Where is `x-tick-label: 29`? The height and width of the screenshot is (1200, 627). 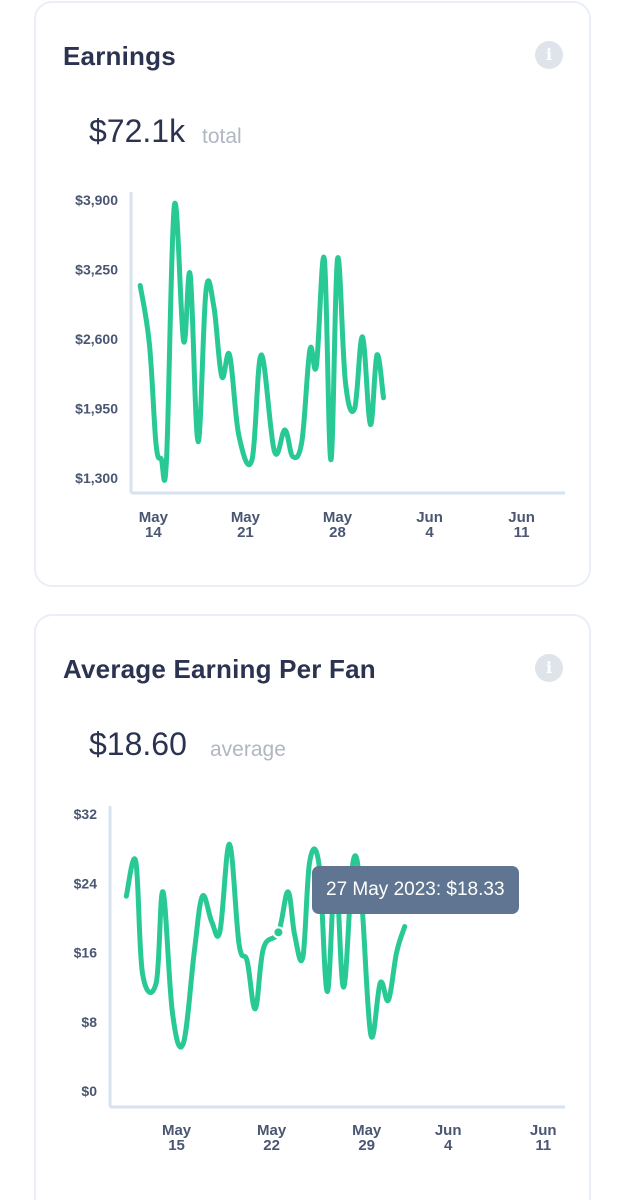
x-tick-label: 29 is located at coordinates (366, 1145).